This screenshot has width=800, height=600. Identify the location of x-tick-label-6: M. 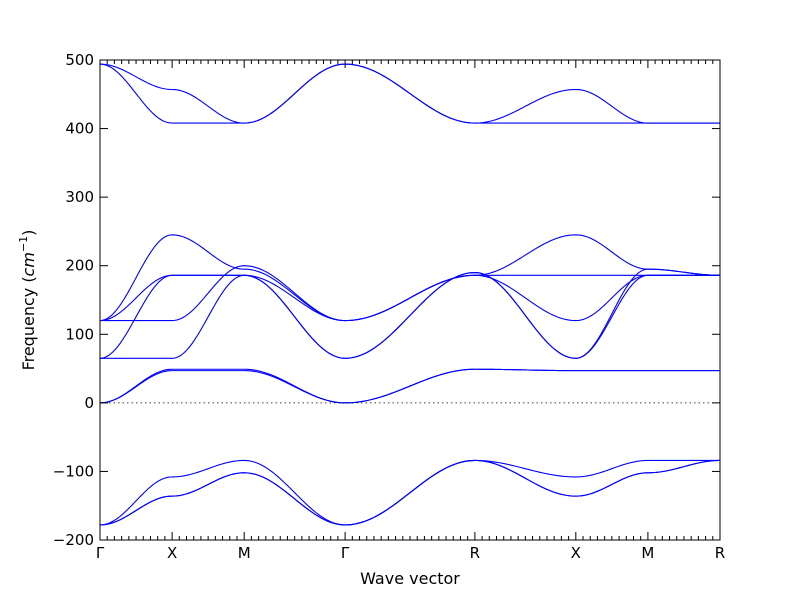
(647, 553).